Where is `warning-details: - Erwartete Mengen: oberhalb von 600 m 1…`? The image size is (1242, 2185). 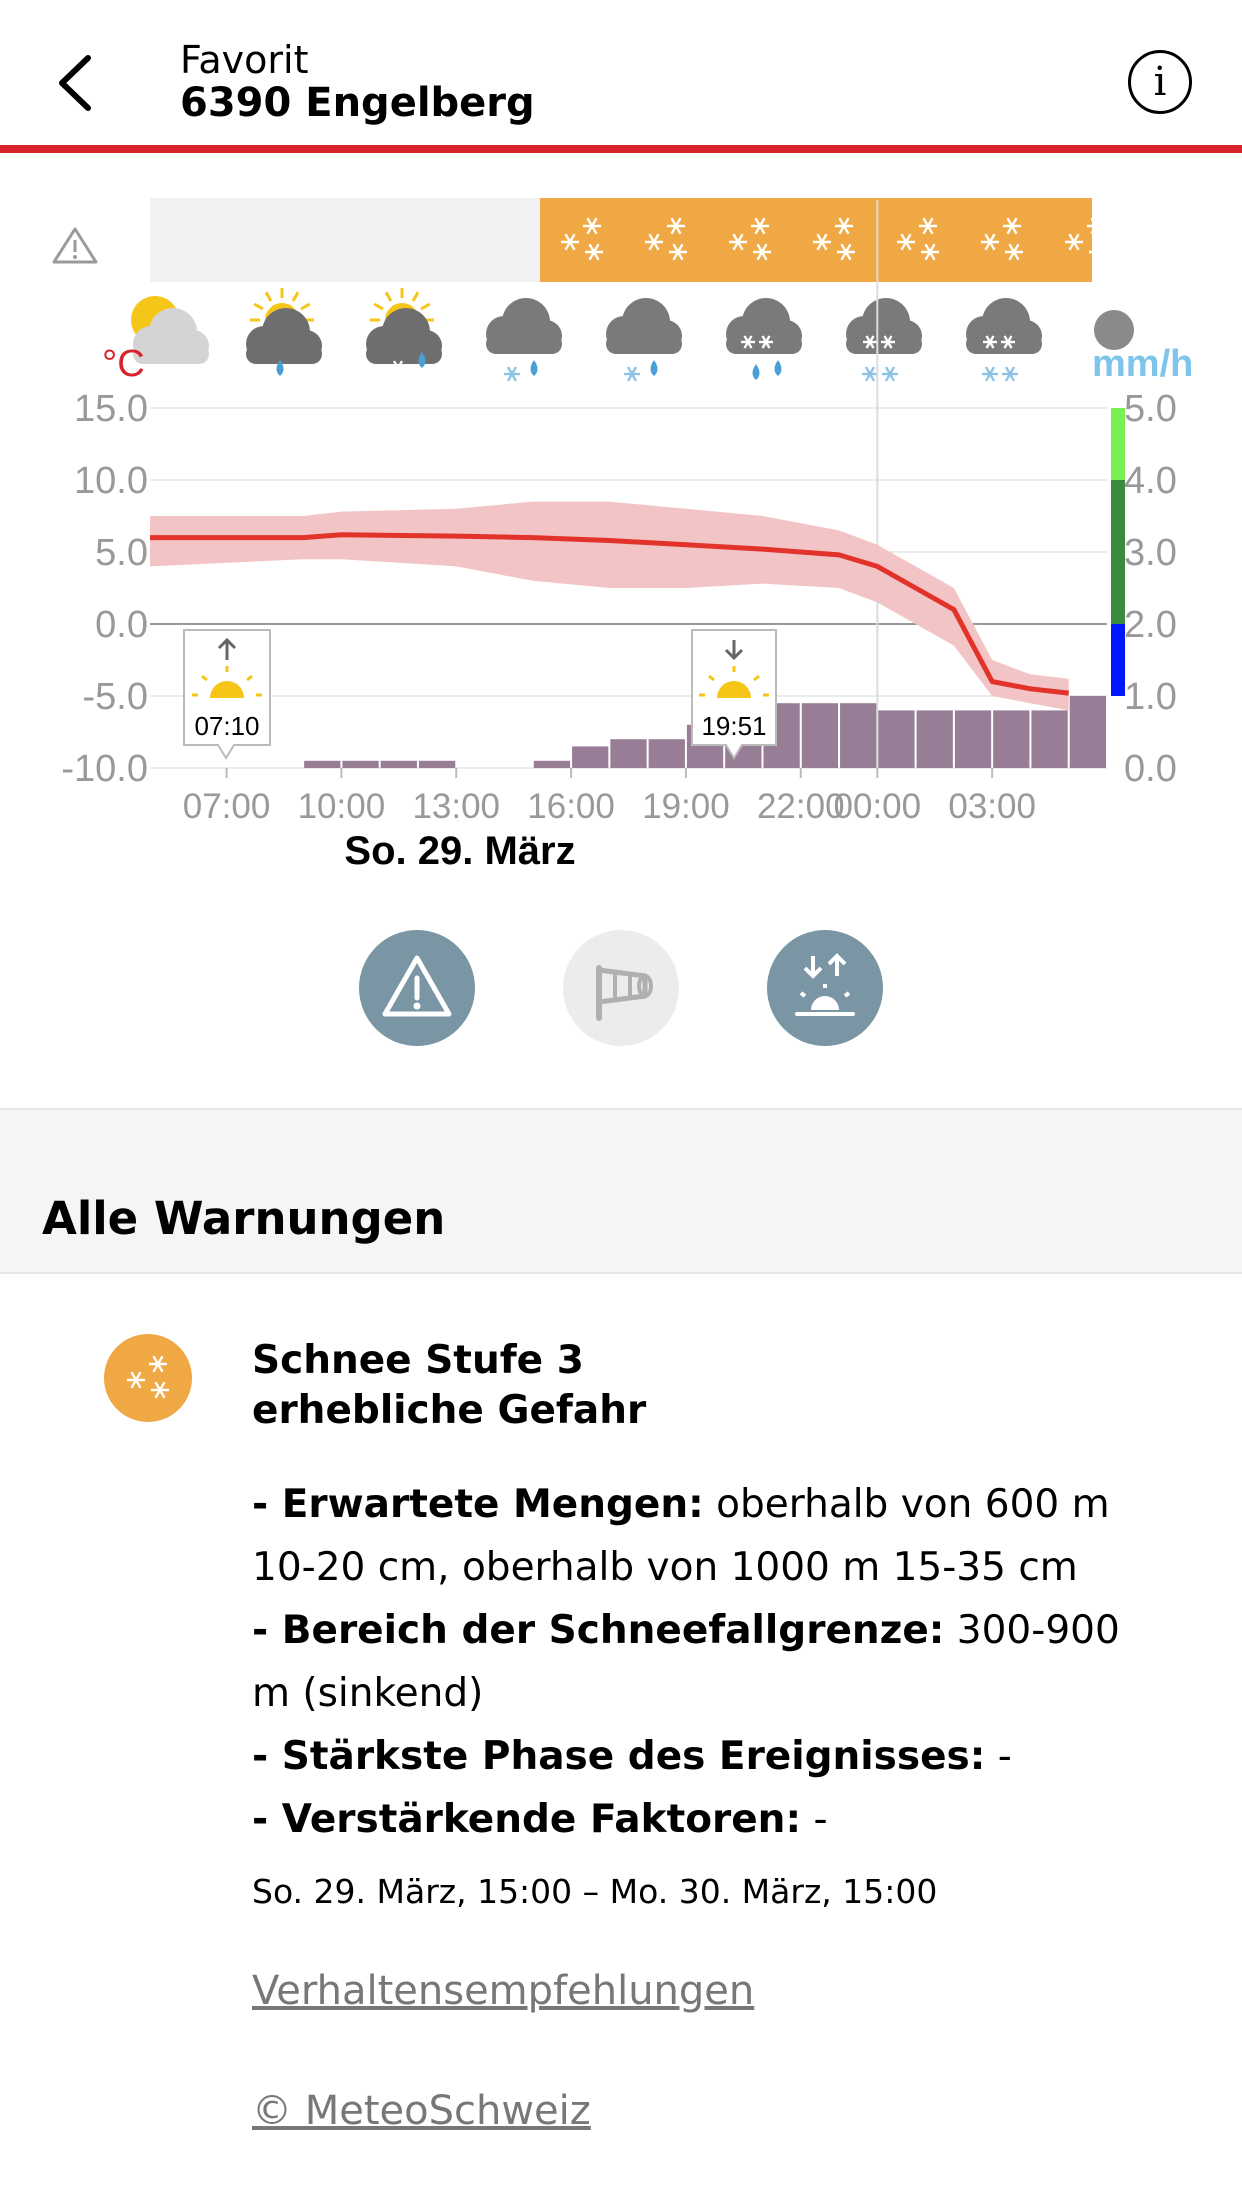 warning-details: - Erwartete Mengen: oberhalb von 600 m 1… is located at coordinates (702, 1662).